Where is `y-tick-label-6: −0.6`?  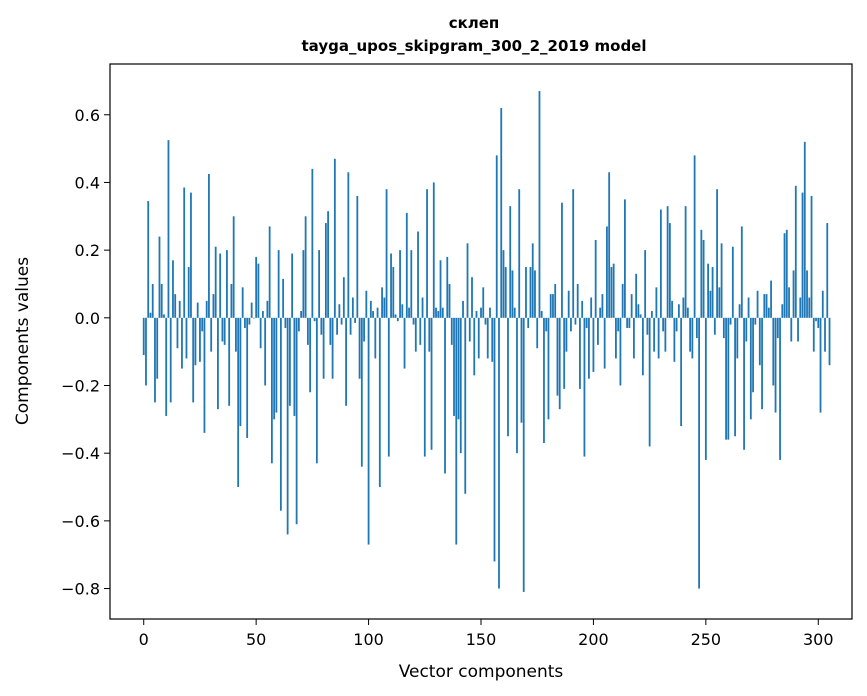 y-tick-label-6: −0.6 is located at coordinates (80, 521).